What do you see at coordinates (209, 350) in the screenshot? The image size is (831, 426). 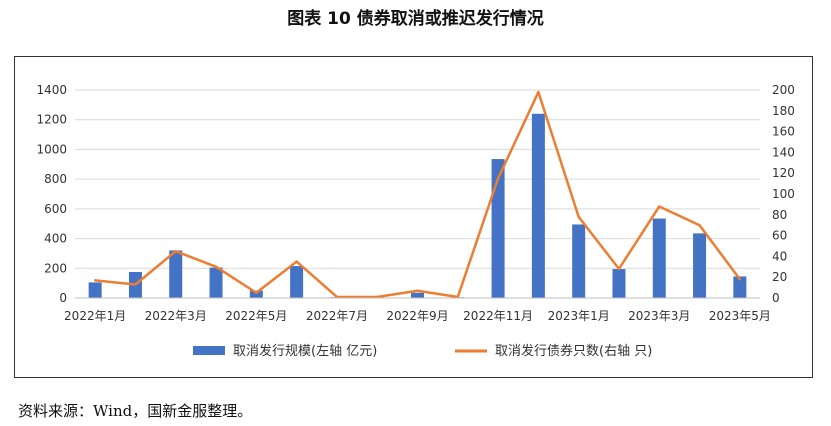 I see `legend-swatch-bar` at bounding box center [209, 350].